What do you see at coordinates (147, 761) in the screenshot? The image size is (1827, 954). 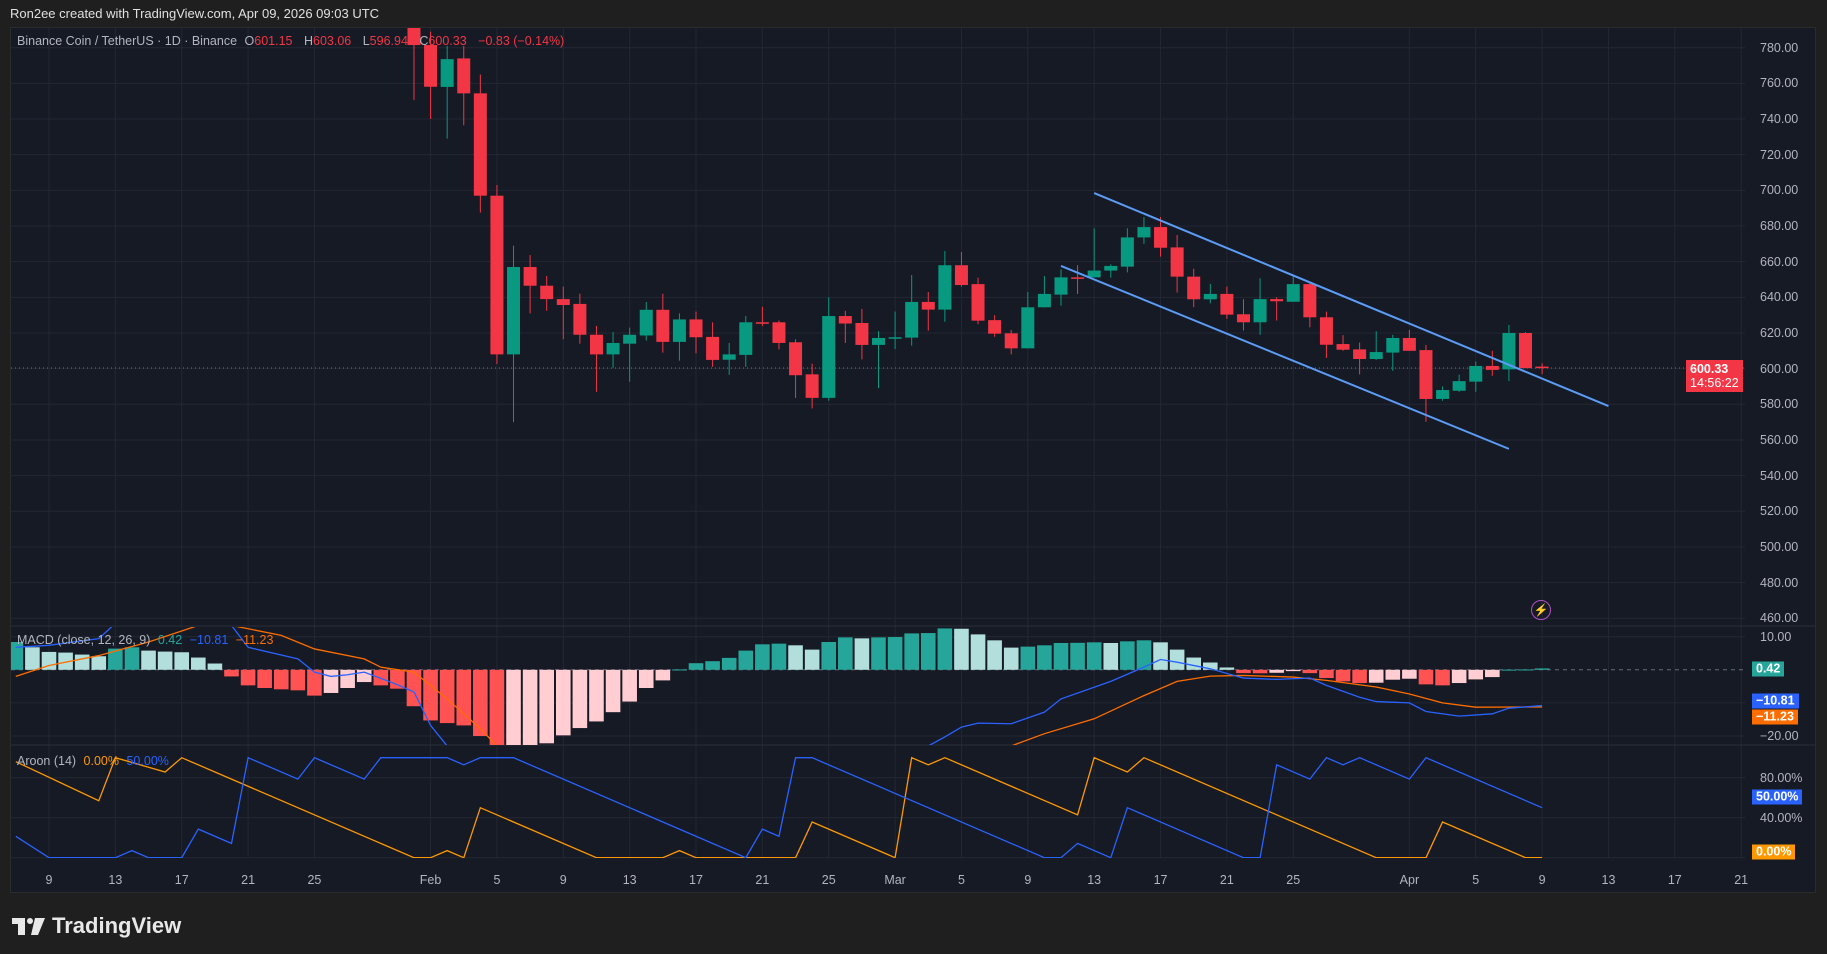 I see `aroon-down-value: 50.00%` at bounding box center [147, 761].